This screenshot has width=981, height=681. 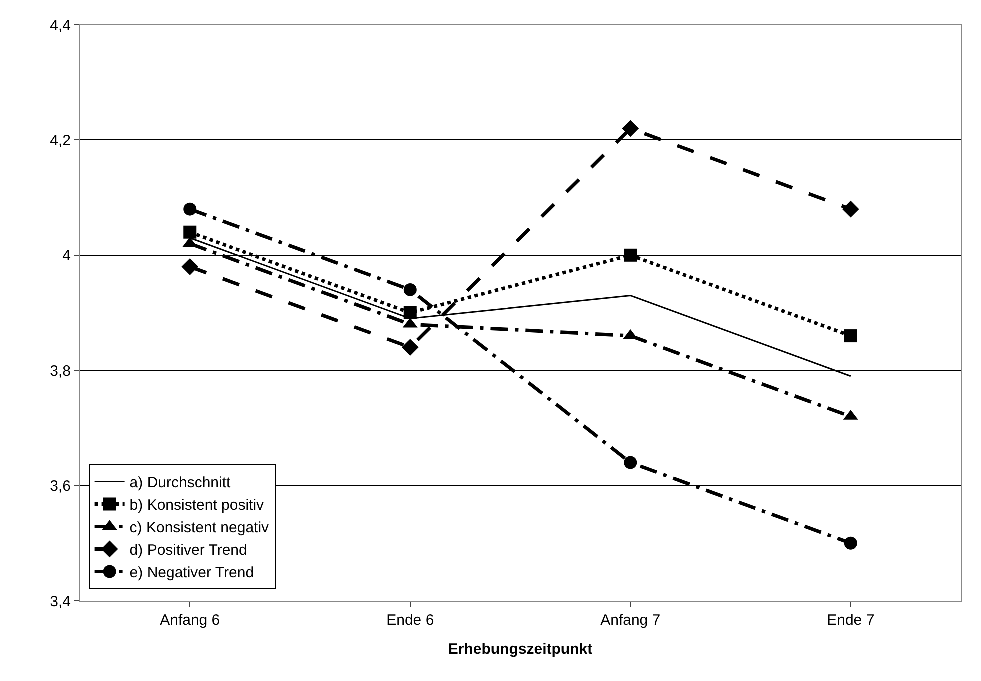 What do you see at coordinates (60, 601) in the screenshot?
I see `y-tick-label: 3,4` at bounding box center [60, 601].